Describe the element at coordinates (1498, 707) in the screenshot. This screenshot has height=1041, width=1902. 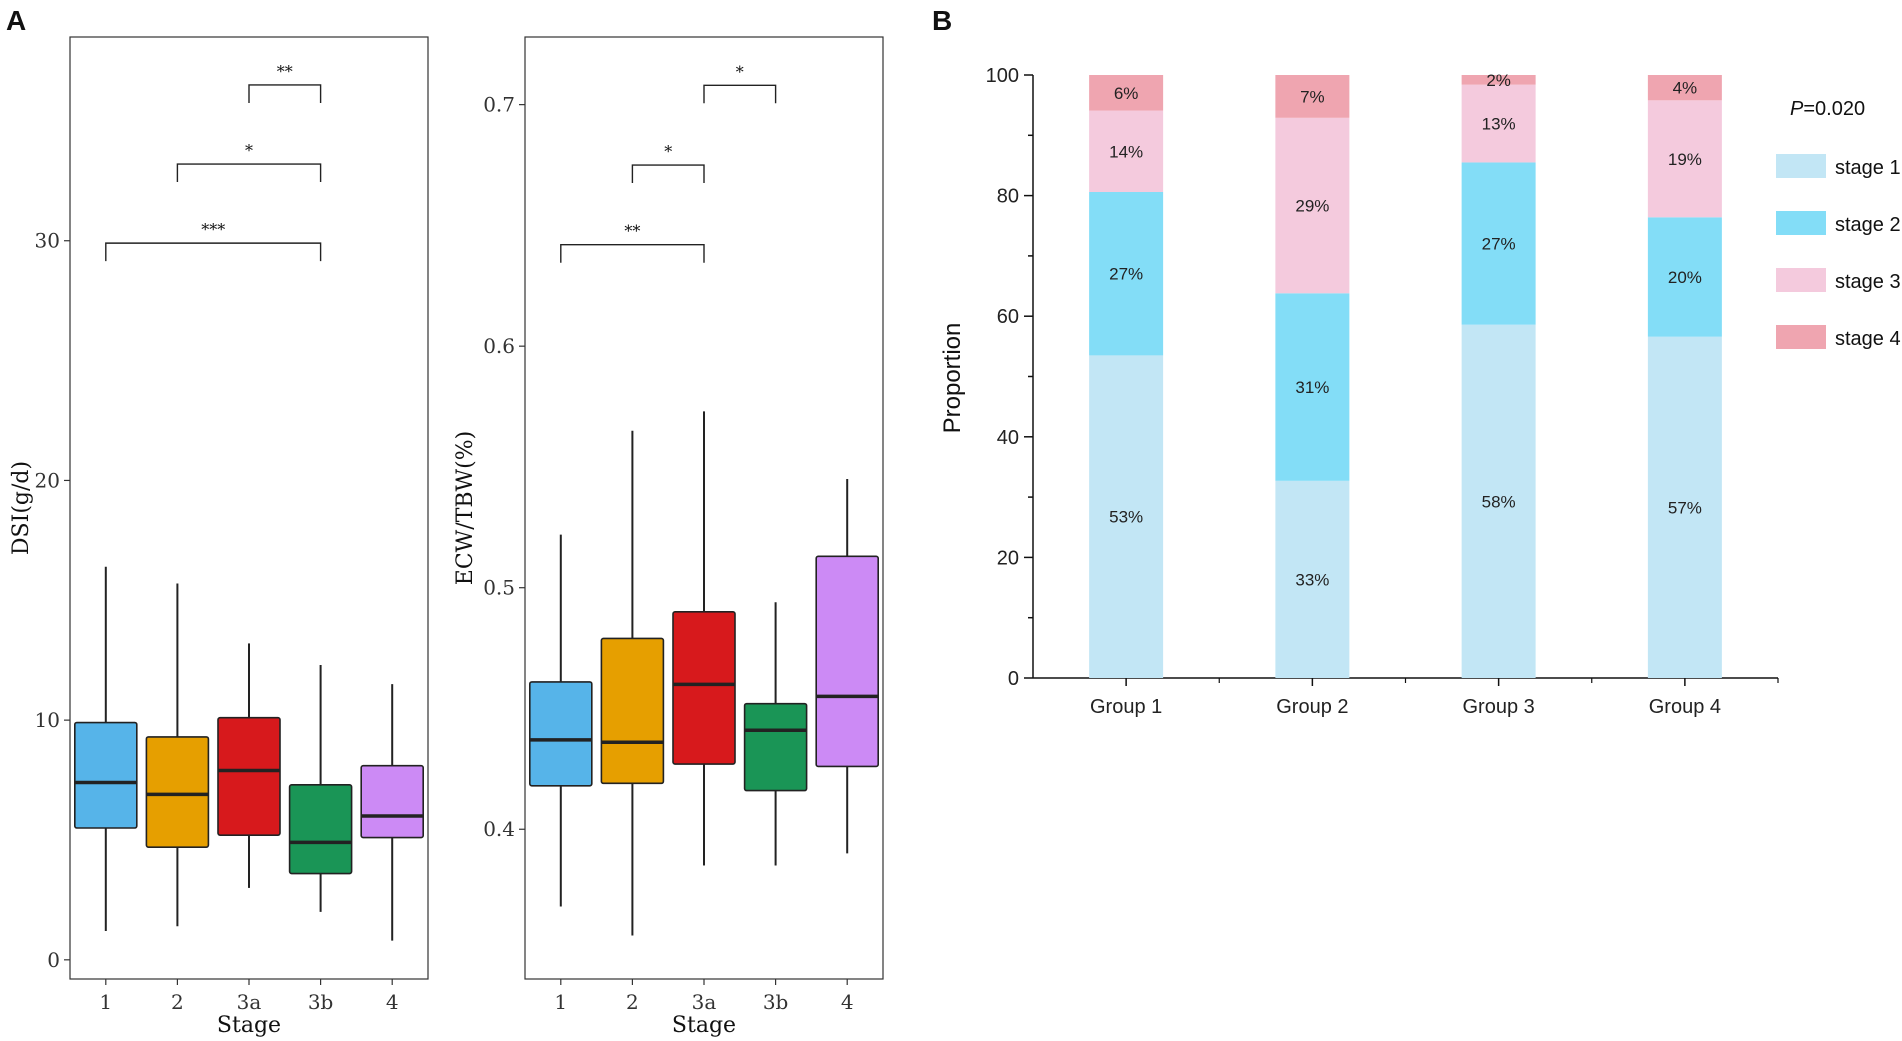
I see `x-tick-label: Group 3` at that location.